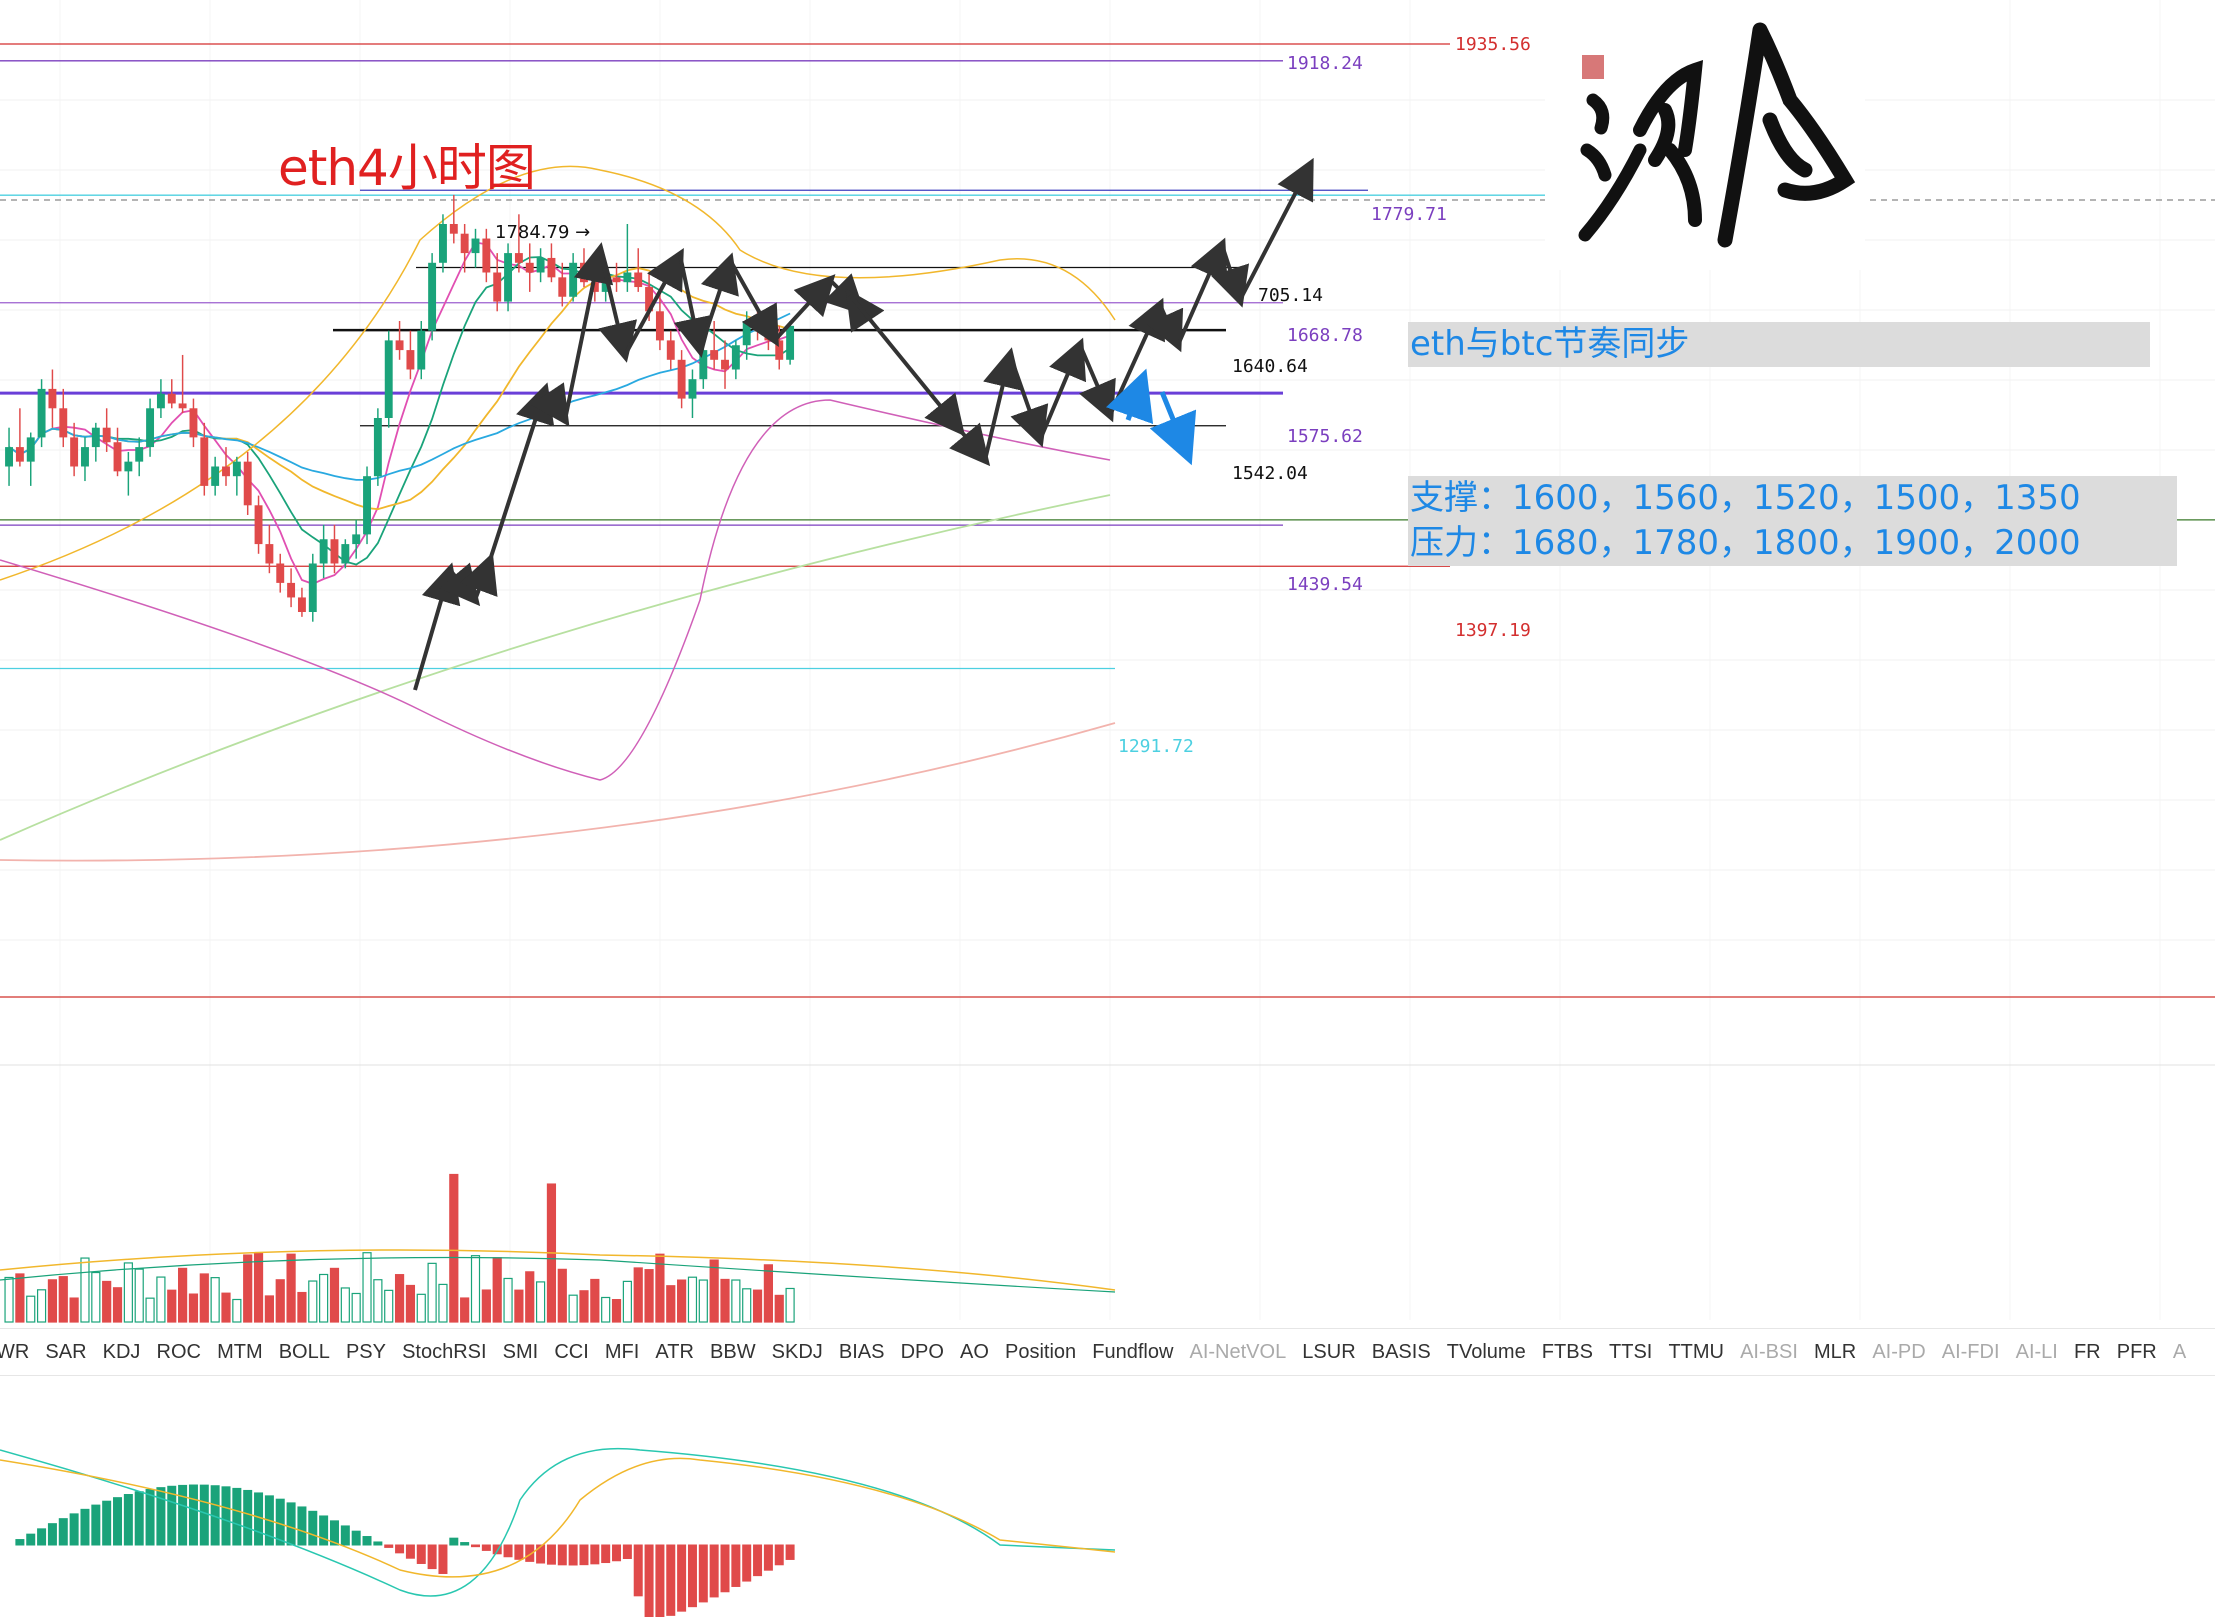  What do you see at coordinates (1769, 1352) in the screenshot?
I see `tab-indicator: AI-BSI` at bounding box center [1769, 1352].